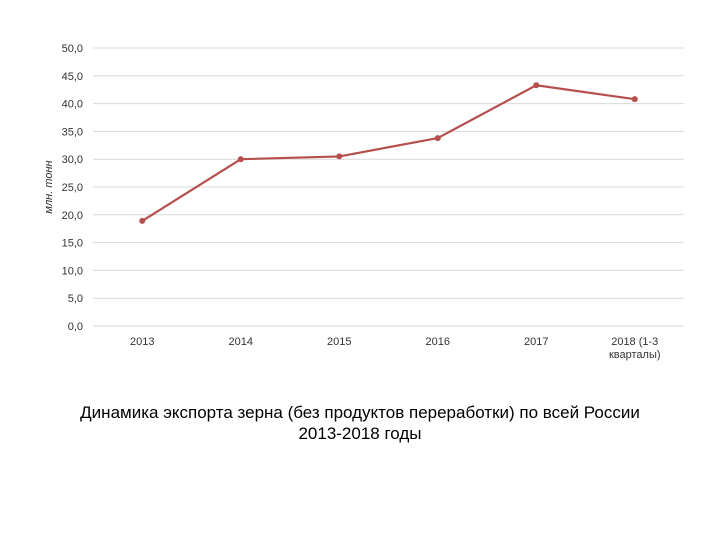 The width and height of the screenshot is (720, 540). Describe the element at coordinates (241, 342) in the screenshot. I see `x-tick-label: 2014` at that location.